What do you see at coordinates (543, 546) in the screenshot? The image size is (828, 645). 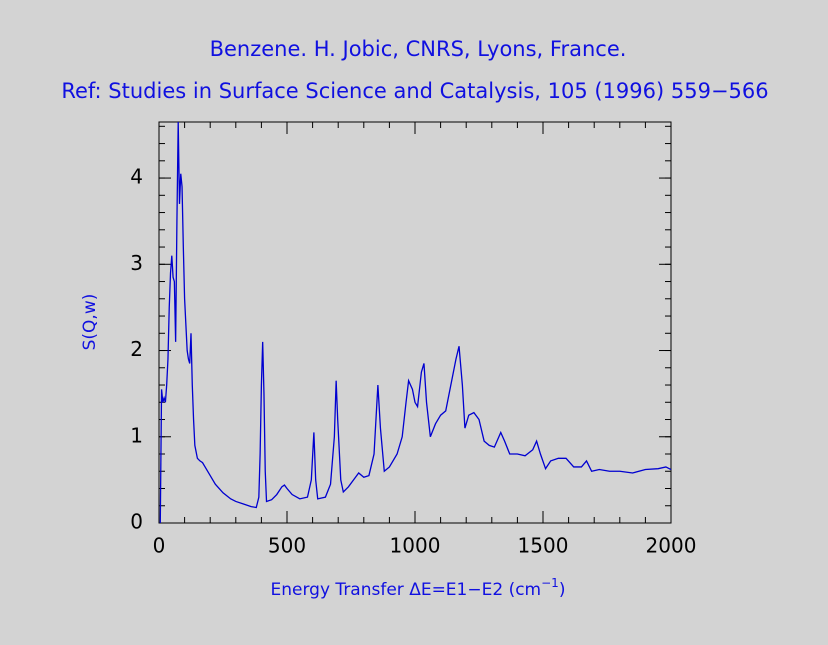 I see `x-tick-label: 1500` at bounding box center [543, 546].